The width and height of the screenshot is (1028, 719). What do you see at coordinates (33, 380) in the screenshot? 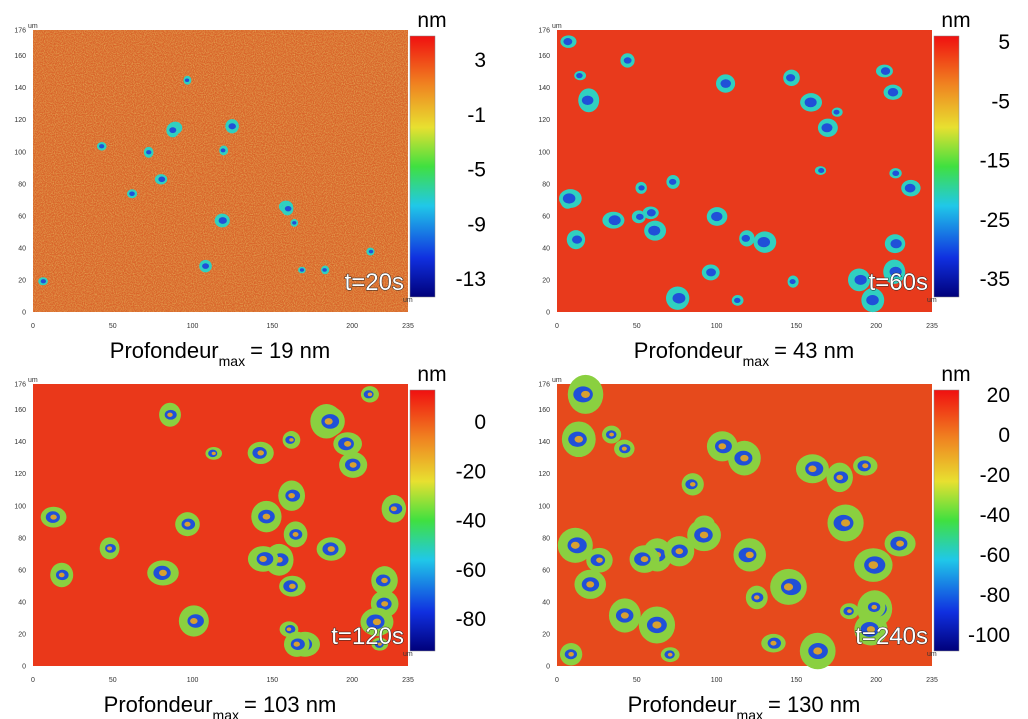
I see `y-unit: um` at bounding box center [33, 380].